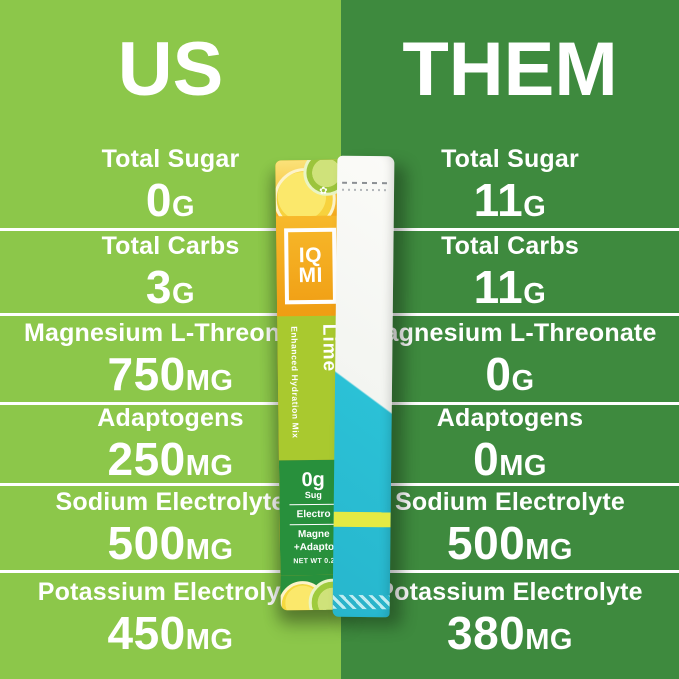 The width and height of the screenshot is (679, 679). What do you see at coordinates (310, 275) in the screenshot?
I see `brand-logo-line2: MI` at bounding box center [310, 275].